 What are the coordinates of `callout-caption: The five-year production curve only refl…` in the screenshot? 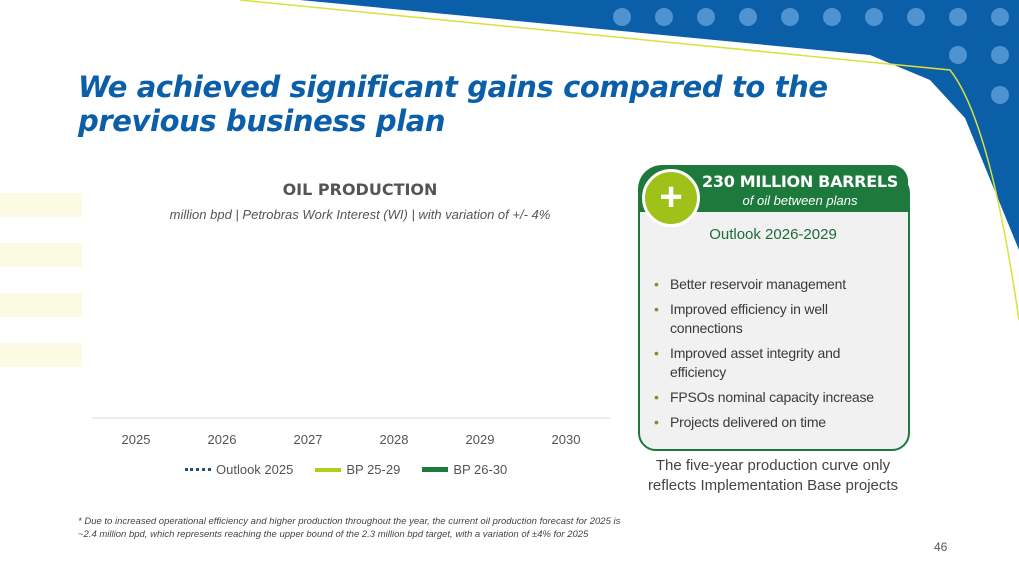 It's located at (773, 475).